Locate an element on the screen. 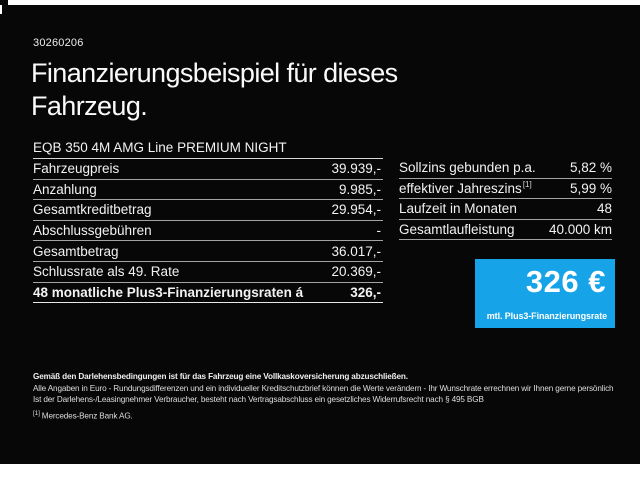 The height and width of the screenshot is (480, 640). table-row: Abschlussgebühren - is located at coordinates (208, 231).